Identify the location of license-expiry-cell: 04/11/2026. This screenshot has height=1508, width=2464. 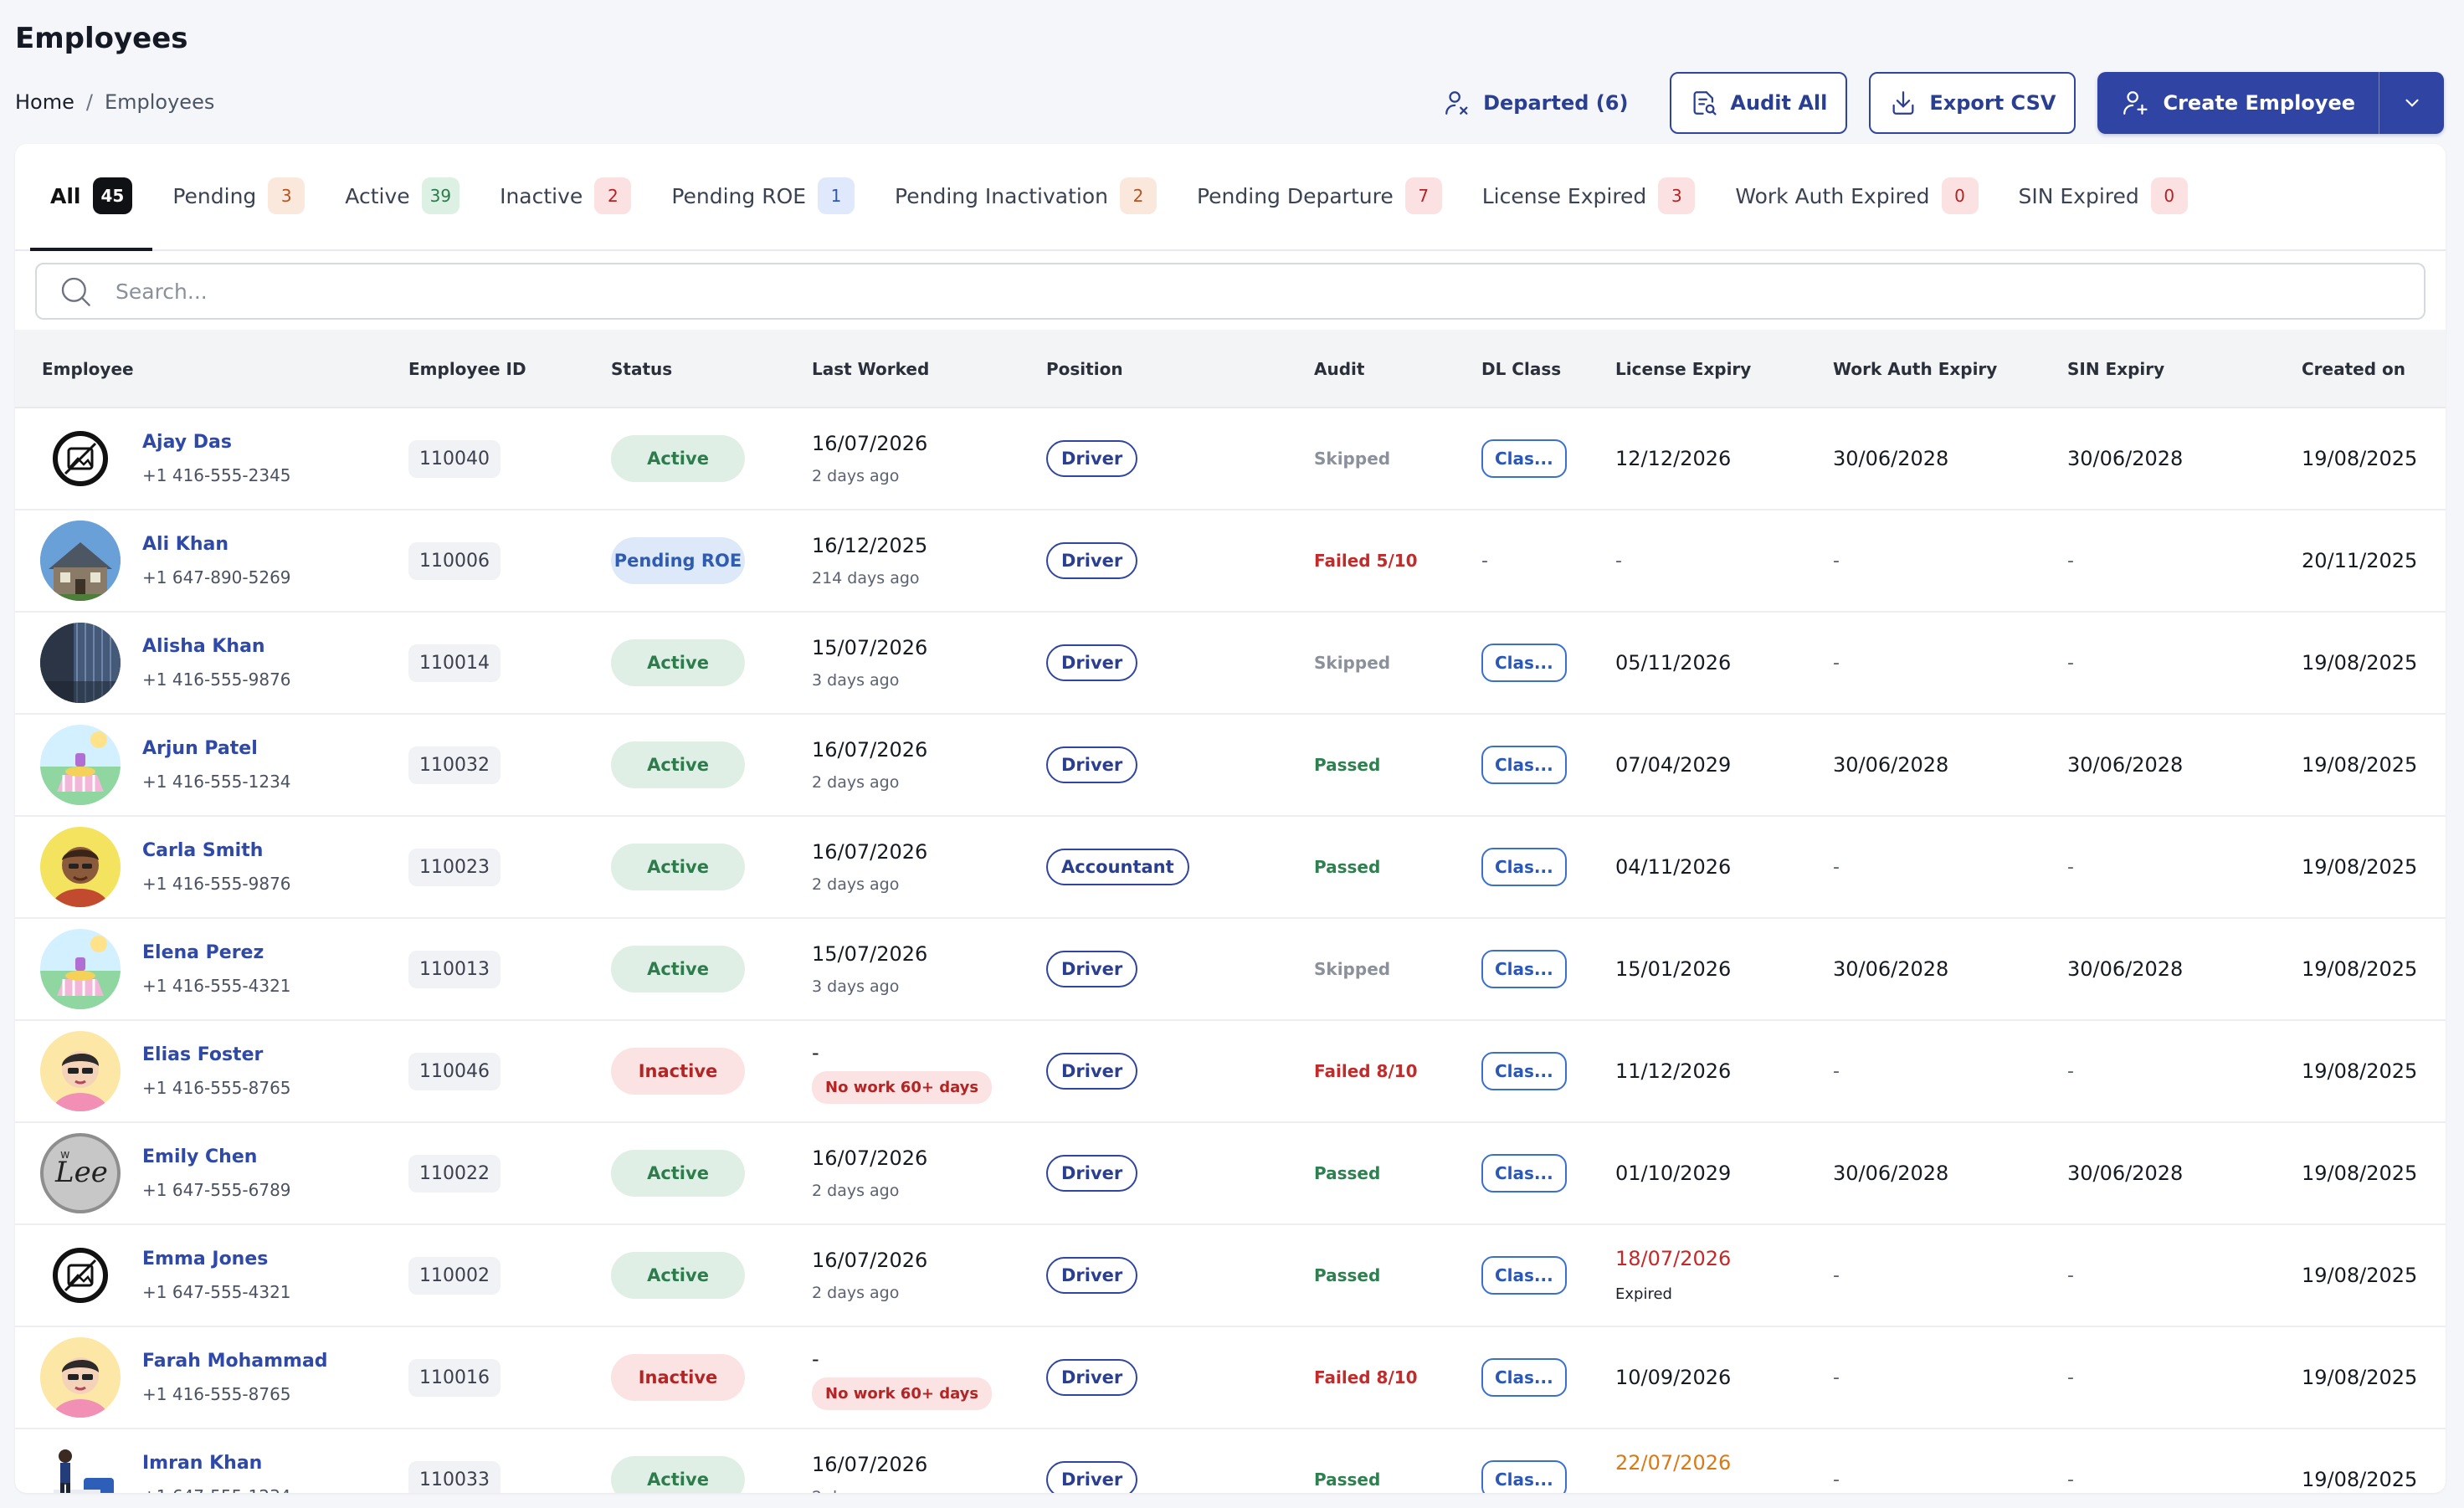
(1673, 867).